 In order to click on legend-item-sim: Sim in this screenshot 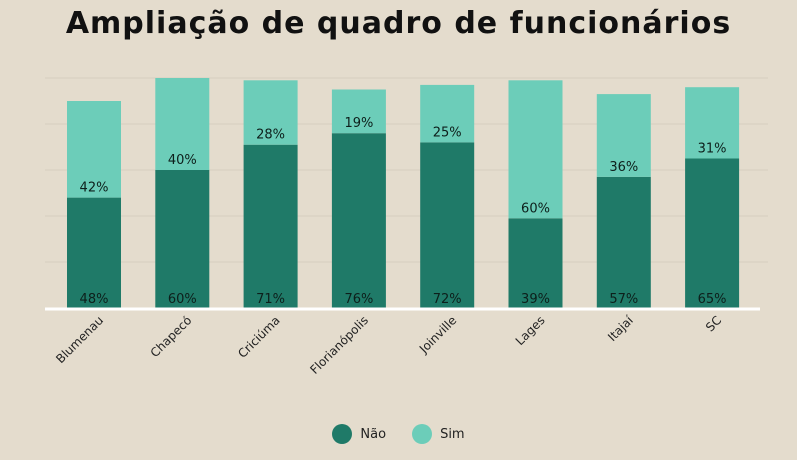, I will do `click(438, 434)`.